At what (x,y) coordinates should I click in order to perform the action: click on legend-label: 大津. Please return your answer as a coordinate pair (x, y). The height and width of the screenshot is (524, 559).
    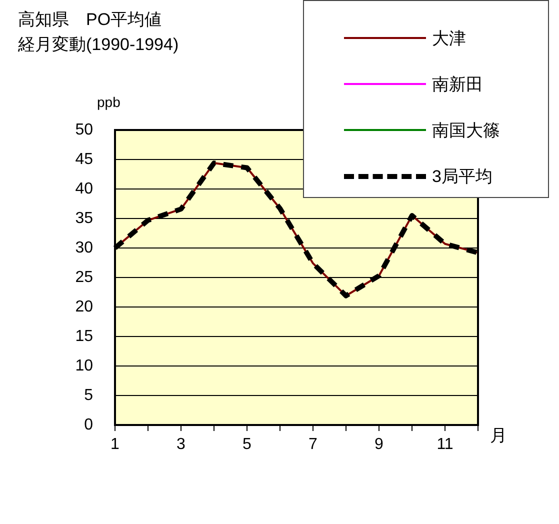
    Looking at the image, I should click on (449, 39).